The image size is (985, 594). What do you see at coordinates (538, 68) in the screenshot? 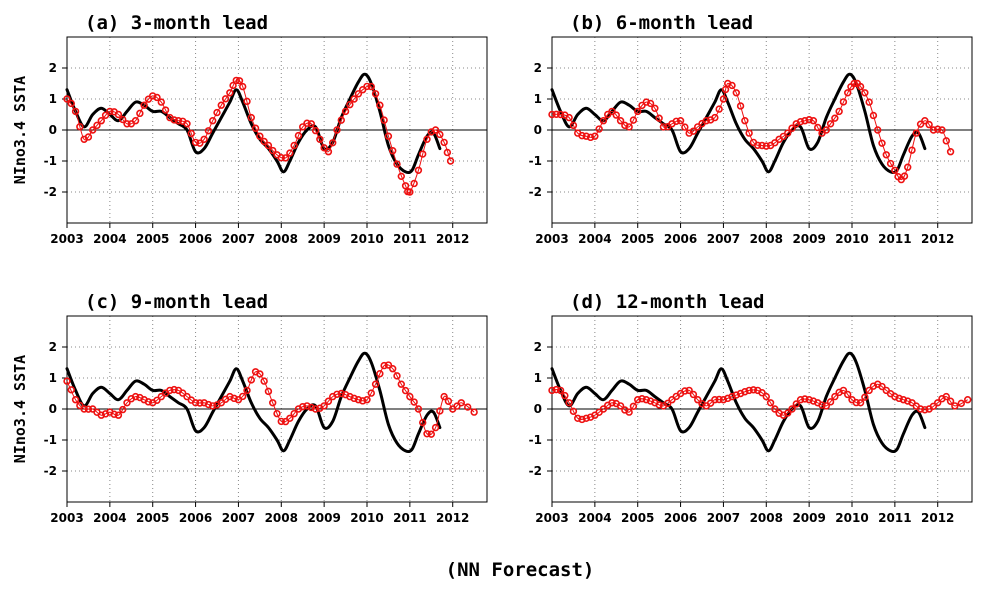
I see `y-tick-label: 2` at bounding box center [538, 68].